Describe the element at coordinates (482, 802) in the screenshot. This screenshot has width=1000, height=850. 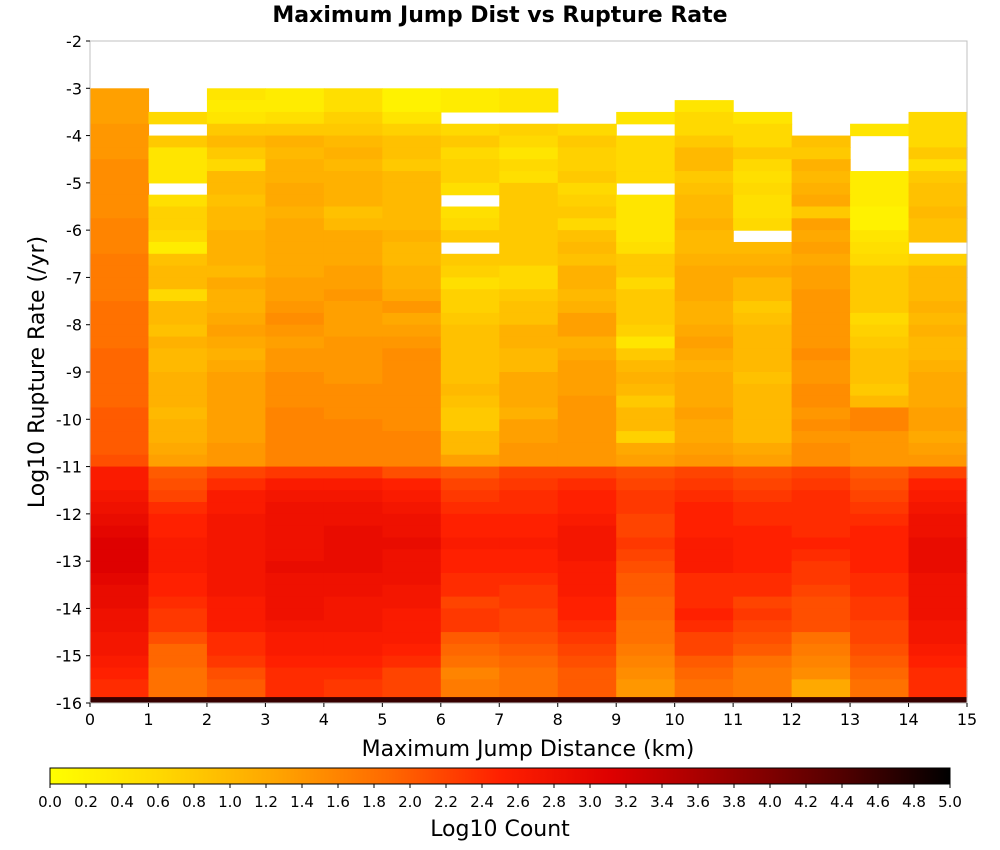
I see `colorbar-tick-label: 2.4` at that location.